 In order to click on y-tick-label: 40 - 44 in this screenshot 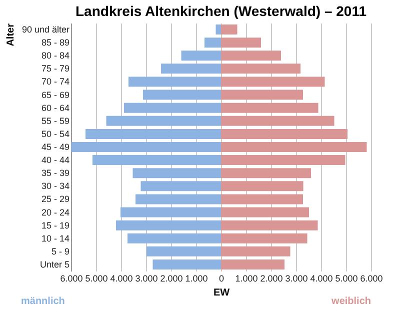, I will do `click(55, 160)`.